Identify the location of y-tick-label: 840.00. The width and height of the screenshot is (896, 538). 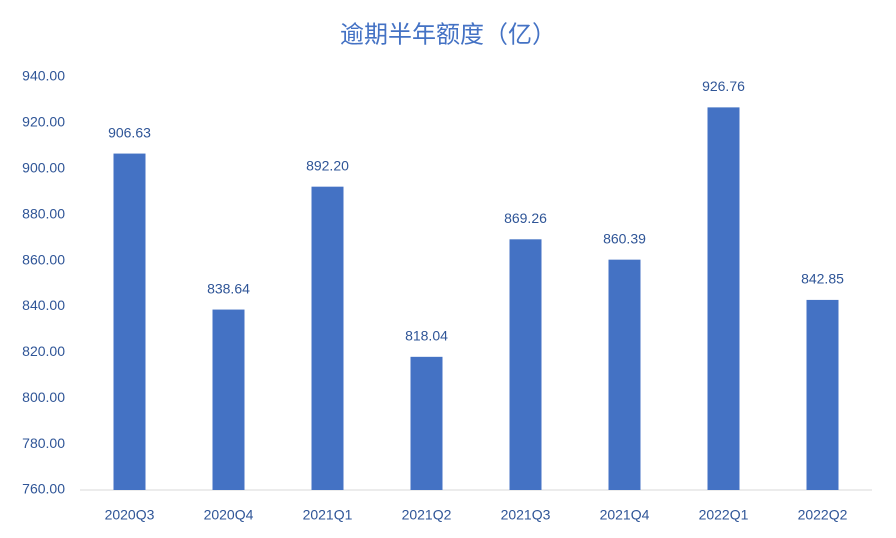
(43, 305).